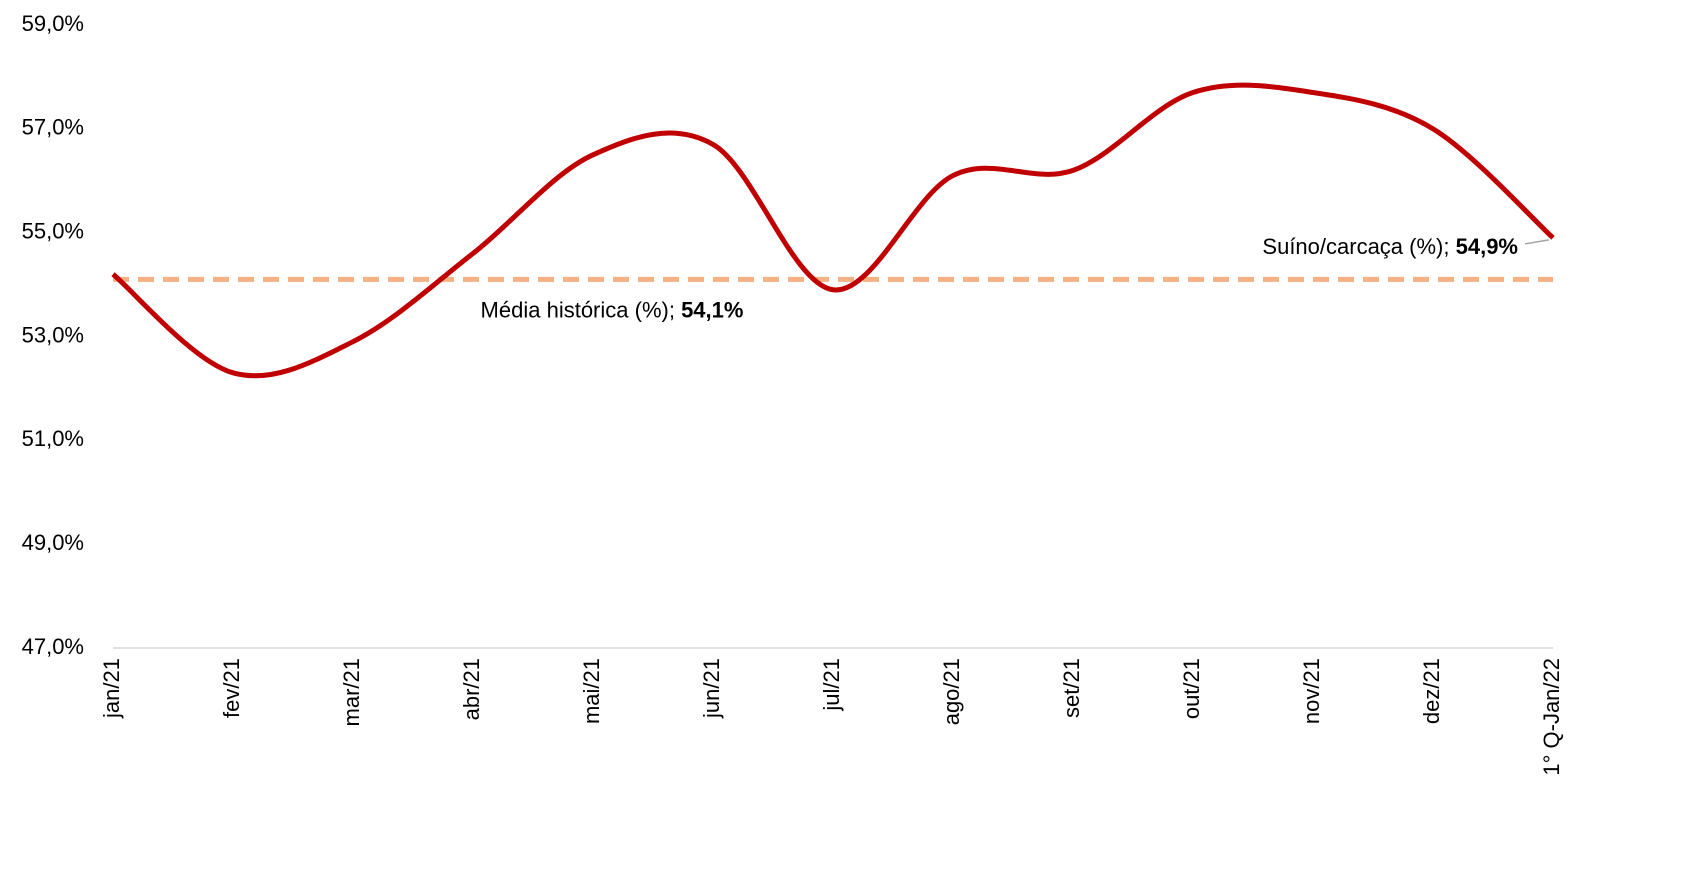 The width and height of the screenshot is (1692, 877). I want to click on x-tick-label: jan/21, so click(111, 688).